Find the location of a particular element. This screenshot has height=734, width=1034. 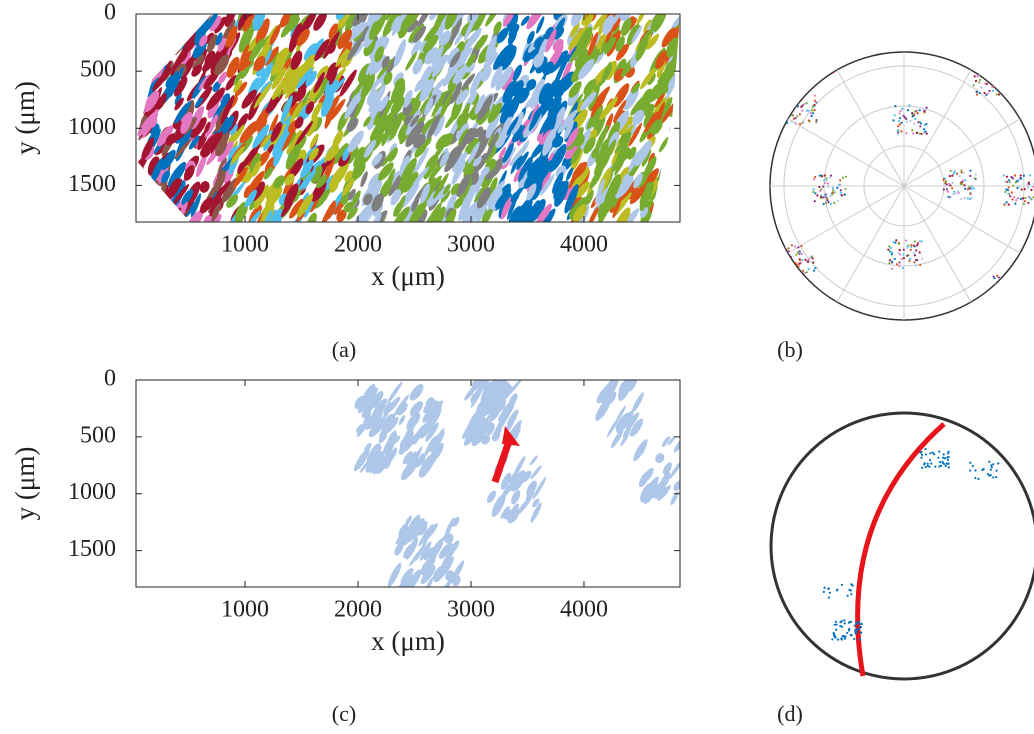

panel-label: (d) is located at coordinates (790, 713).